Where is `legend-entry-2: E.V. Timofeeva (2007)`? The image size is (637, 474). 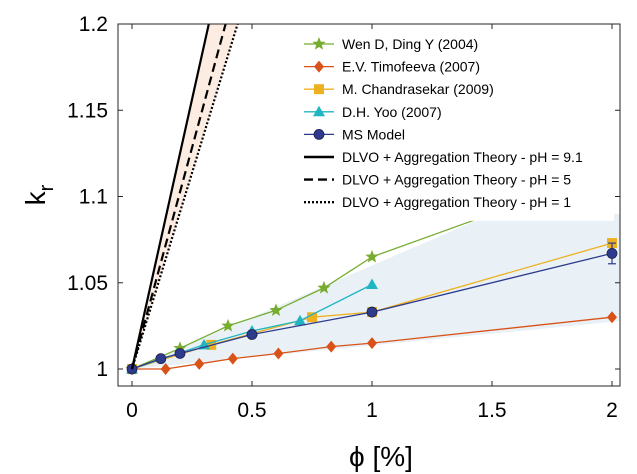 legend-entry-2: E.V. Timofeeva (2007) is located at coordinates (392, 67).